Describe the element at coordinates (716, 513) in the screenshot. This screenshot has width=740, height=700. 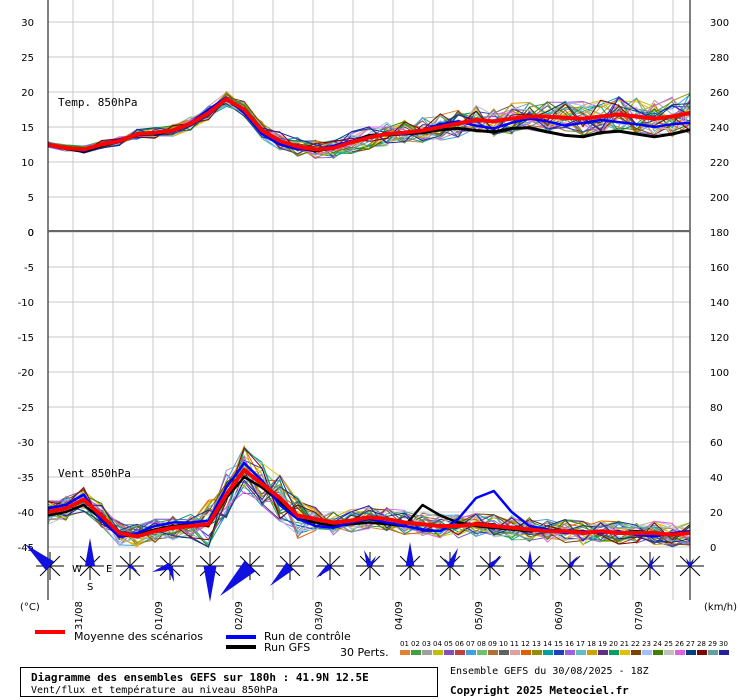
I see `right-tick-label: 20` at that location.